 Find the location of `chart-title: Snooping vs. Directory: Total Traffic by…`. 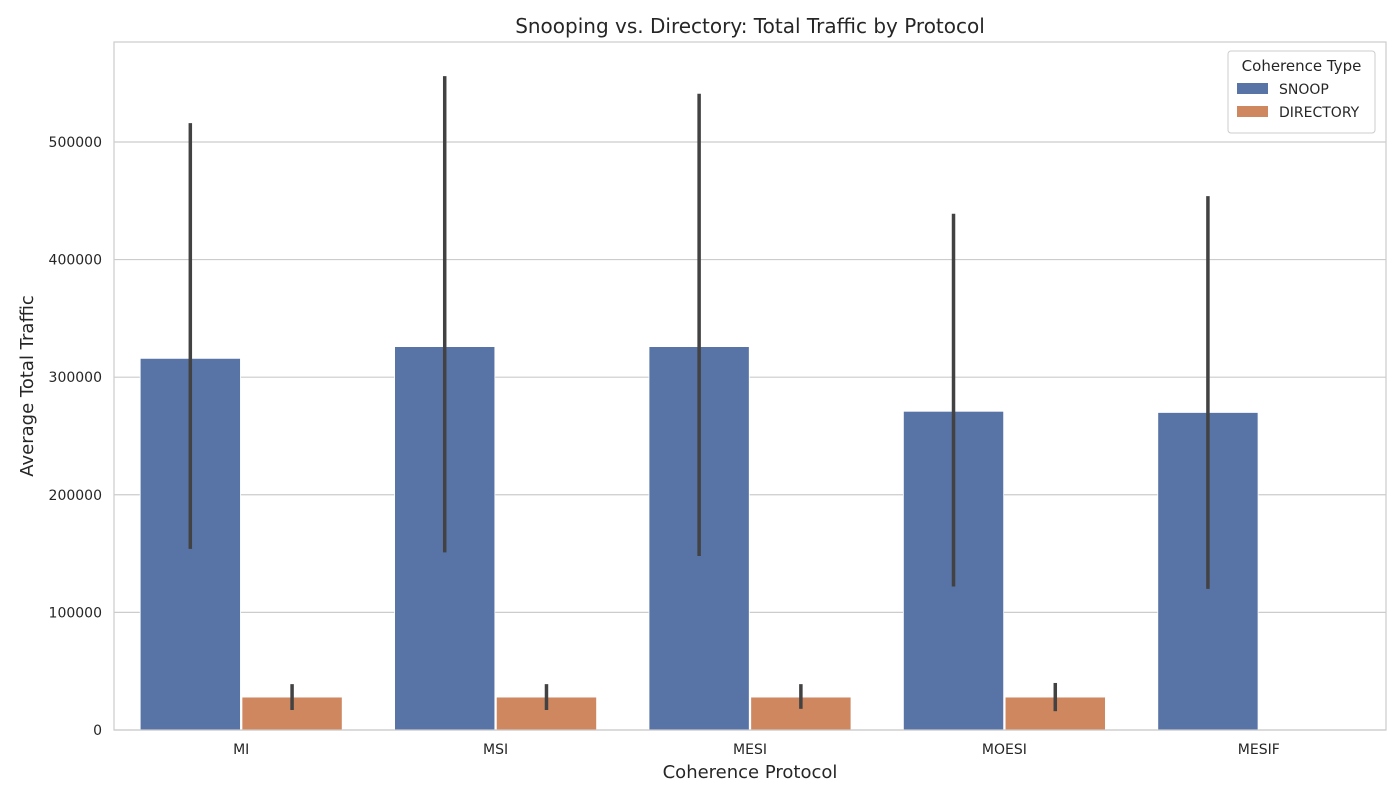

chart-title: Snooping vs. Directory: Total Traffic by… is located at coordinates (750, 26).